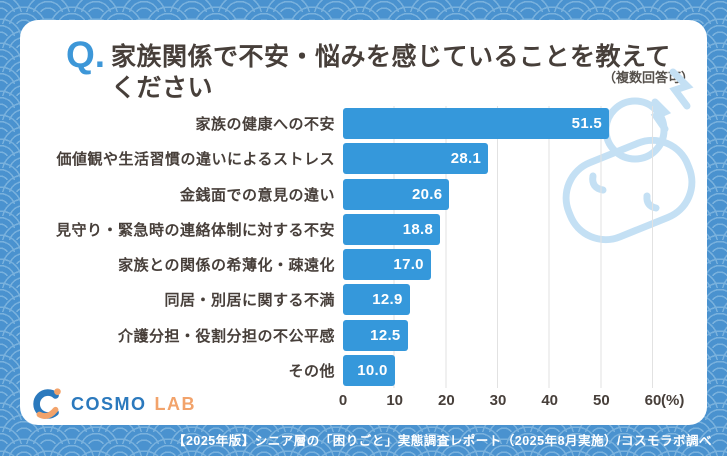 This screenshot has height=456, width=727. What do you see at coordinates (385, 335) in the screenshot?
I see `bar-value-label: 12.5` at bounding box center [385, 335].